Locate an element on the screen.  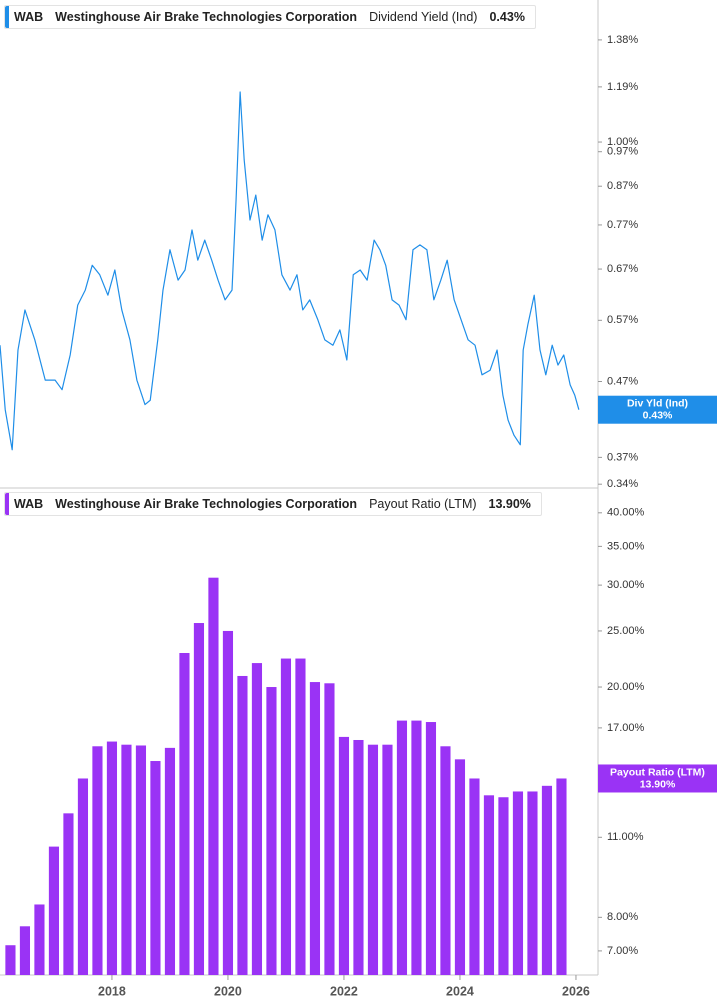
flag-value: 0.43% is located at coordinates (658, 415).